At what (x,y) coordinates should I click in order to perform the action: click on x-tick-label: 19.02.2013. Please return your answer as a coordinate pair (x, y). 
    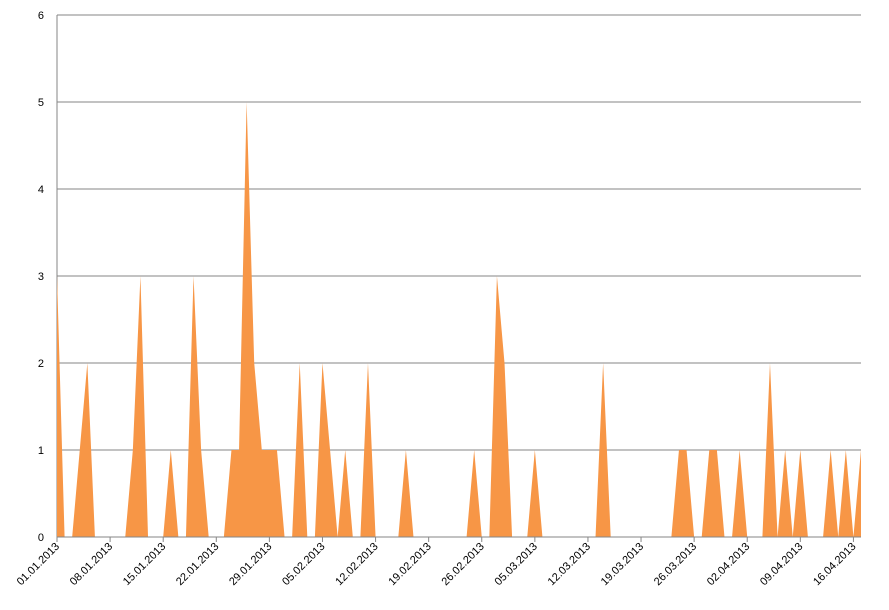
    Looking at the image, I should click on (409, 564).